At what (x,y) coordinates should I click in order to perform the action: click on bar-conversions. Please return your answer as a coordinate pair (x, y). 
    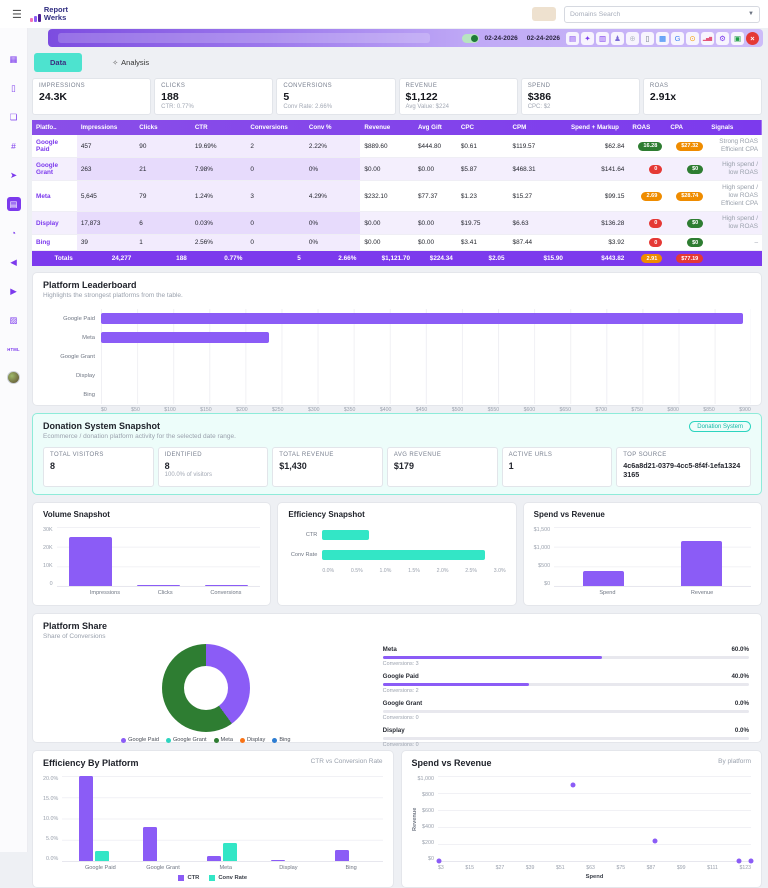
    Looking at the image, I should click on (226, 585).